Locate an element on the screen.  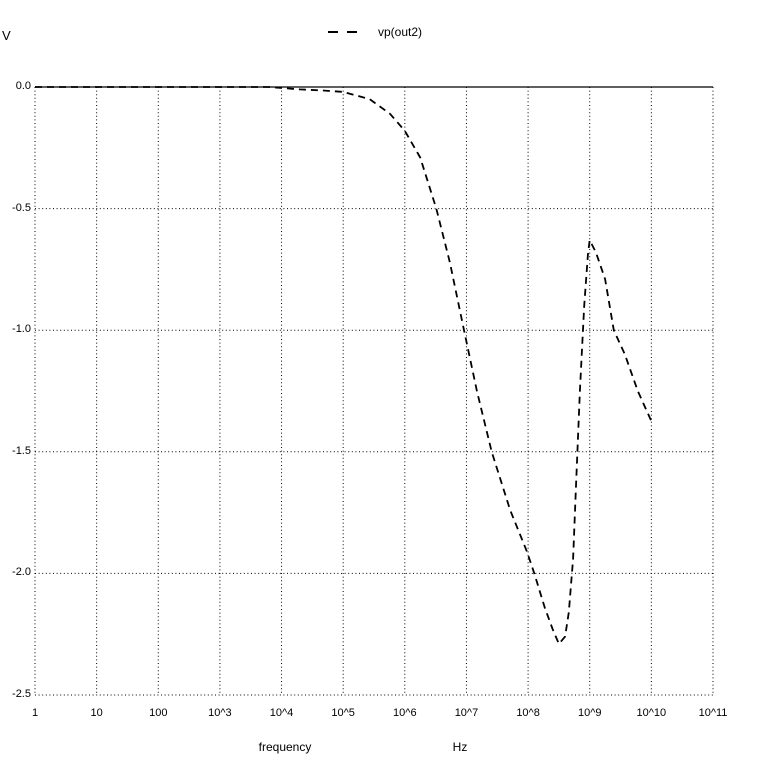
x-tick-label: 10^5 is located at coordinates (343, 713).